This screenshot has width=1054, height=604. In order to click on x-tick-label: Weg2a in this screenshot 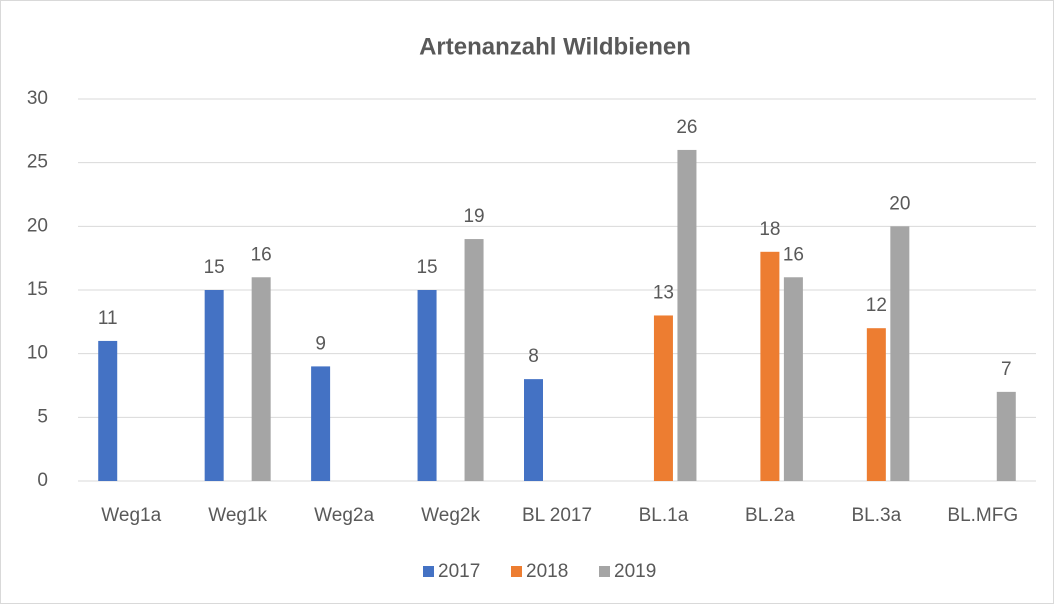, I will do `click(344, 515)`.